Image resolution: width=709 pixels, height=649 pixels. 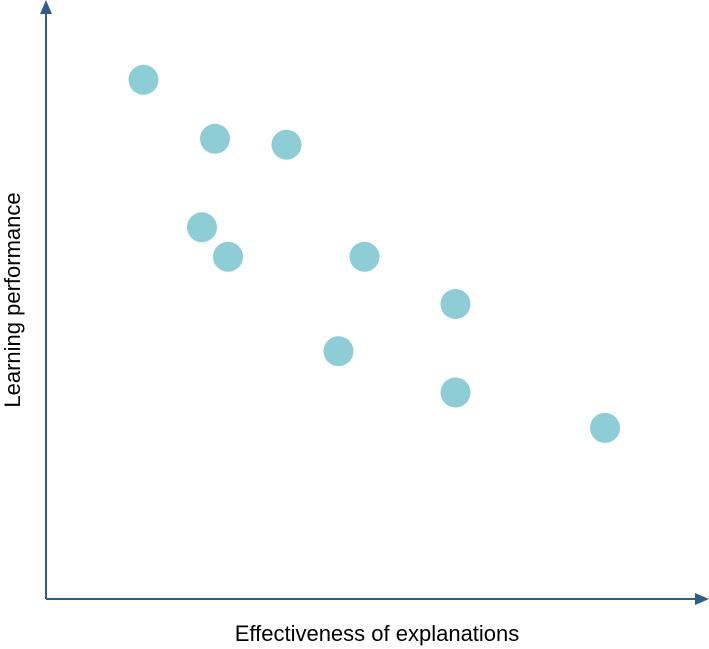 What do you see at coordinates (702, 599) in the screenshot?
I see `x-axis-arrow` at bounding box center [702, 599].